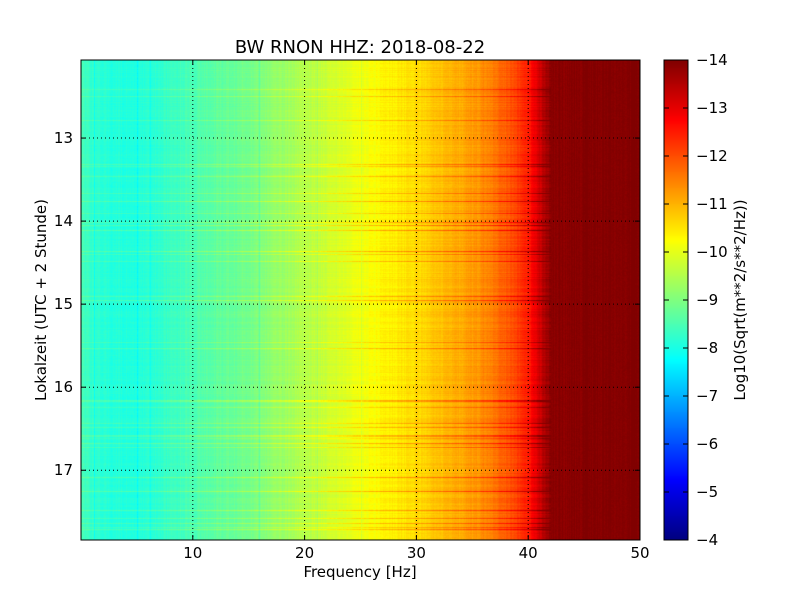  What do you see at coordinates (707, 396) in the screenshot?
I see `colorbar-tick-label: −7` at bounding box center [707, 396].